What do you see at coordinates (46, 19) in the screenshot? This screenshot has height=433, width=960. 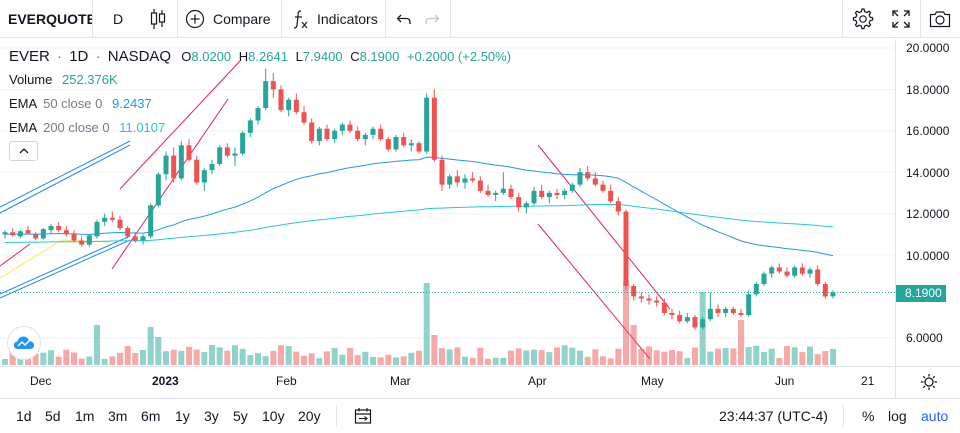 I see `symbol-search-button: EVERQUOTE` at bounding box center [46, 19].